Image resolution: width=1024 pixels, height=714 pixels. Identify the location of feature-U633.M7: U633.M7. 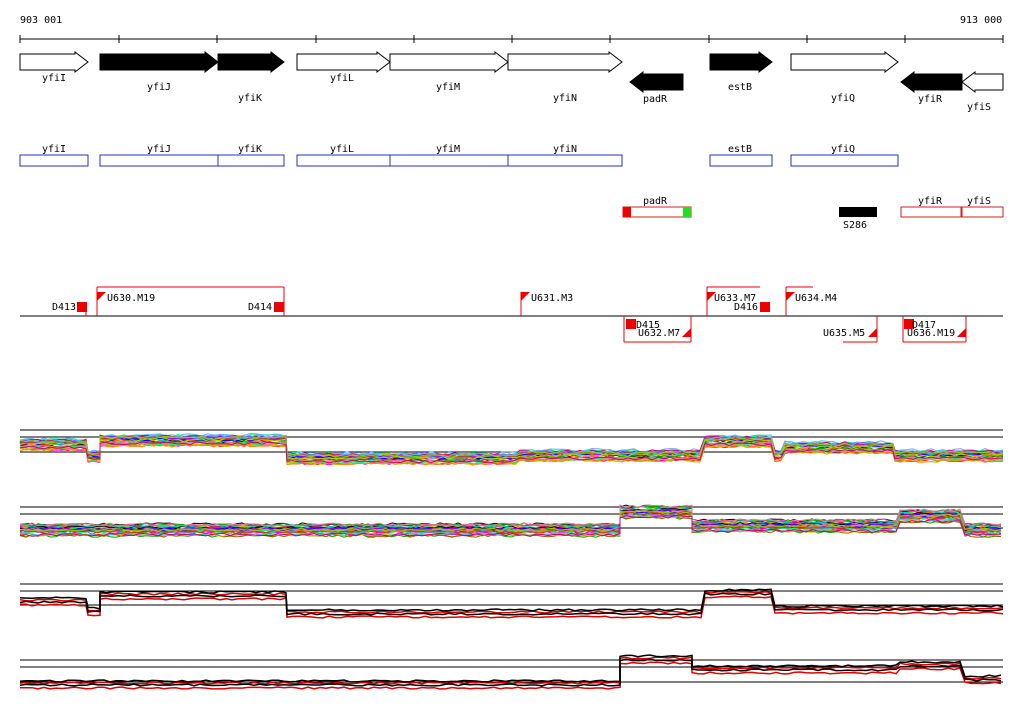
(733, 301).